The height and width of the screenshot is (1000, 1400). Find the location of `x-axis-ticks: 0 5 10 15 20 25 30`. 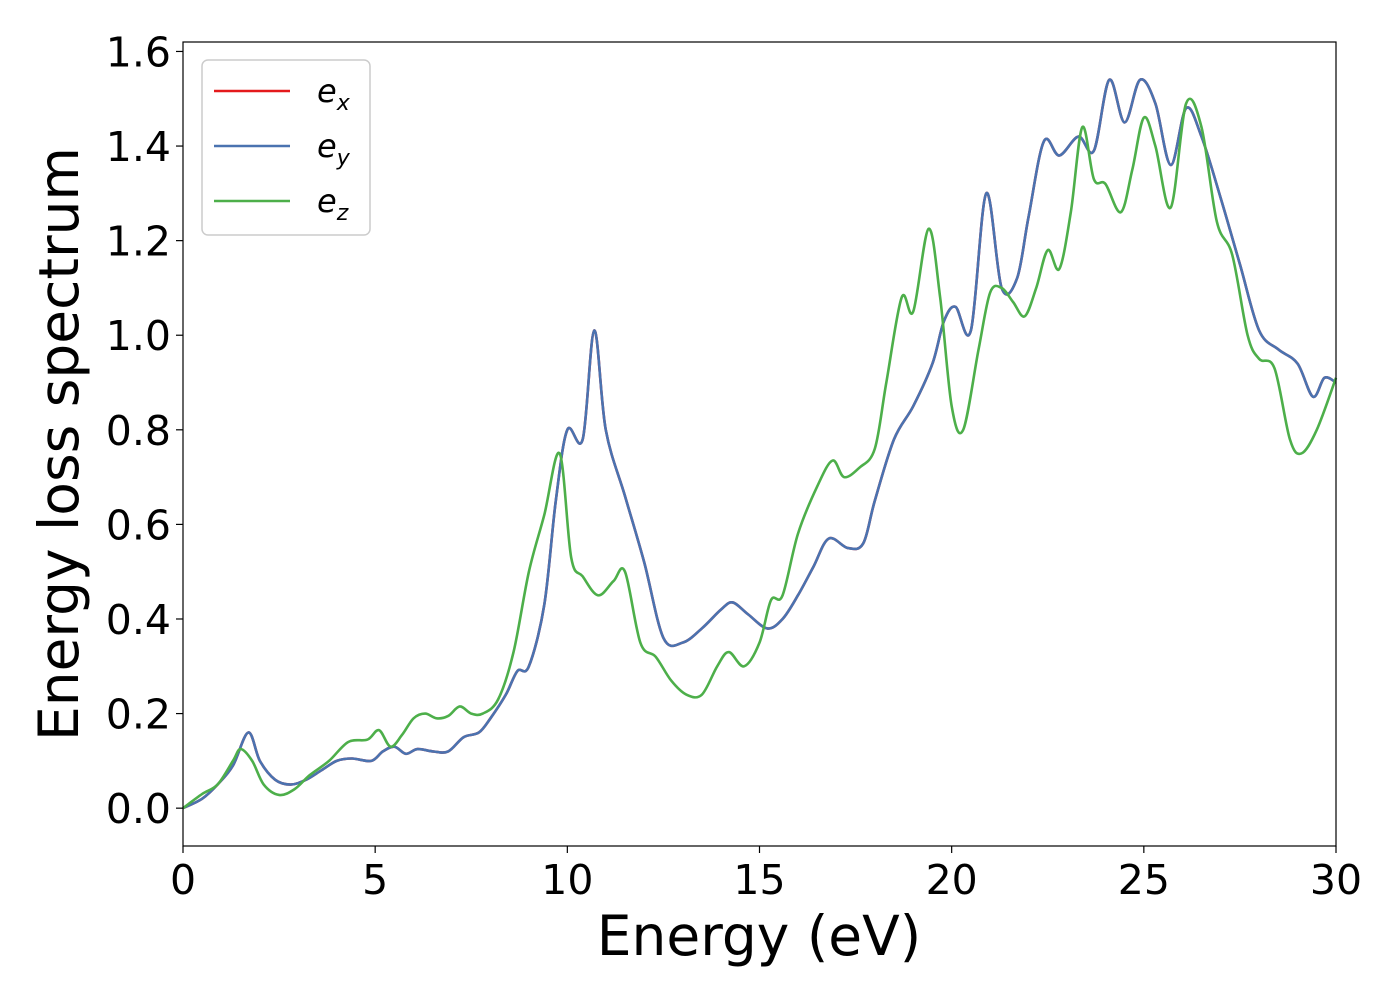

x-axis-ticks: 0 5 10 15 20 25 30 is located at coordinates (766, 875).